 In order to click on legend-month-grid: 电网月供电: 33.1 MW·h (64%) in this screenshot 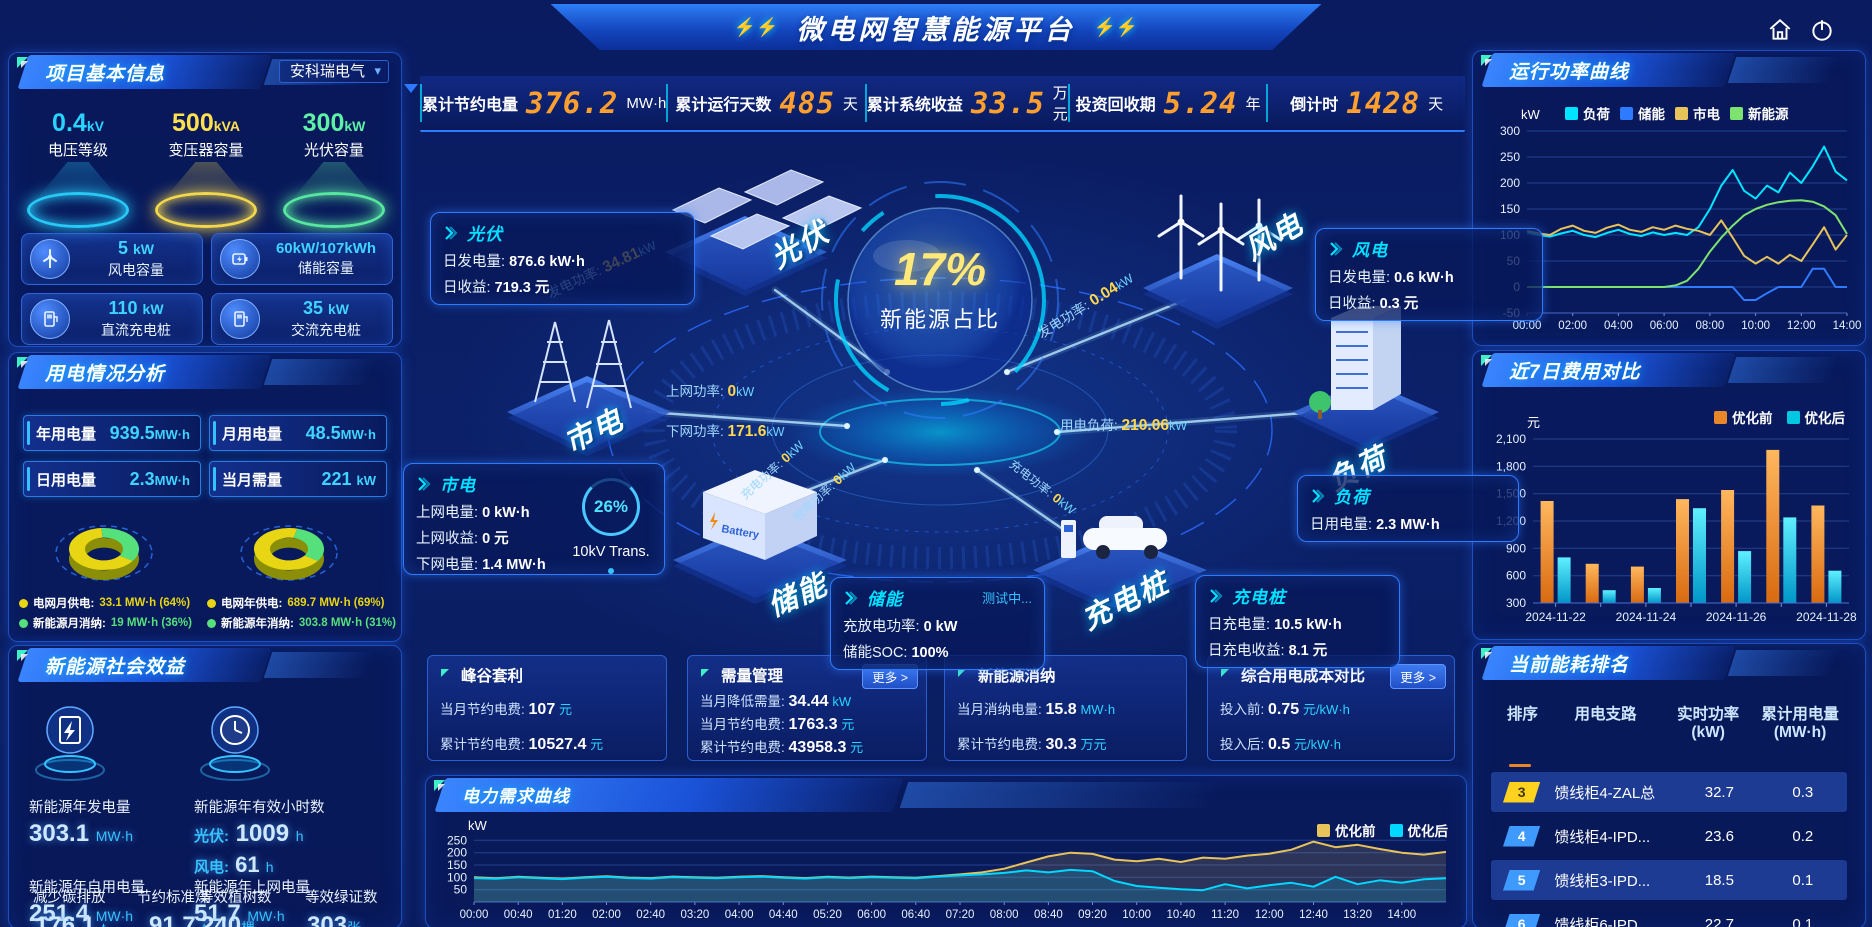, I will do `click(104, 603)`.